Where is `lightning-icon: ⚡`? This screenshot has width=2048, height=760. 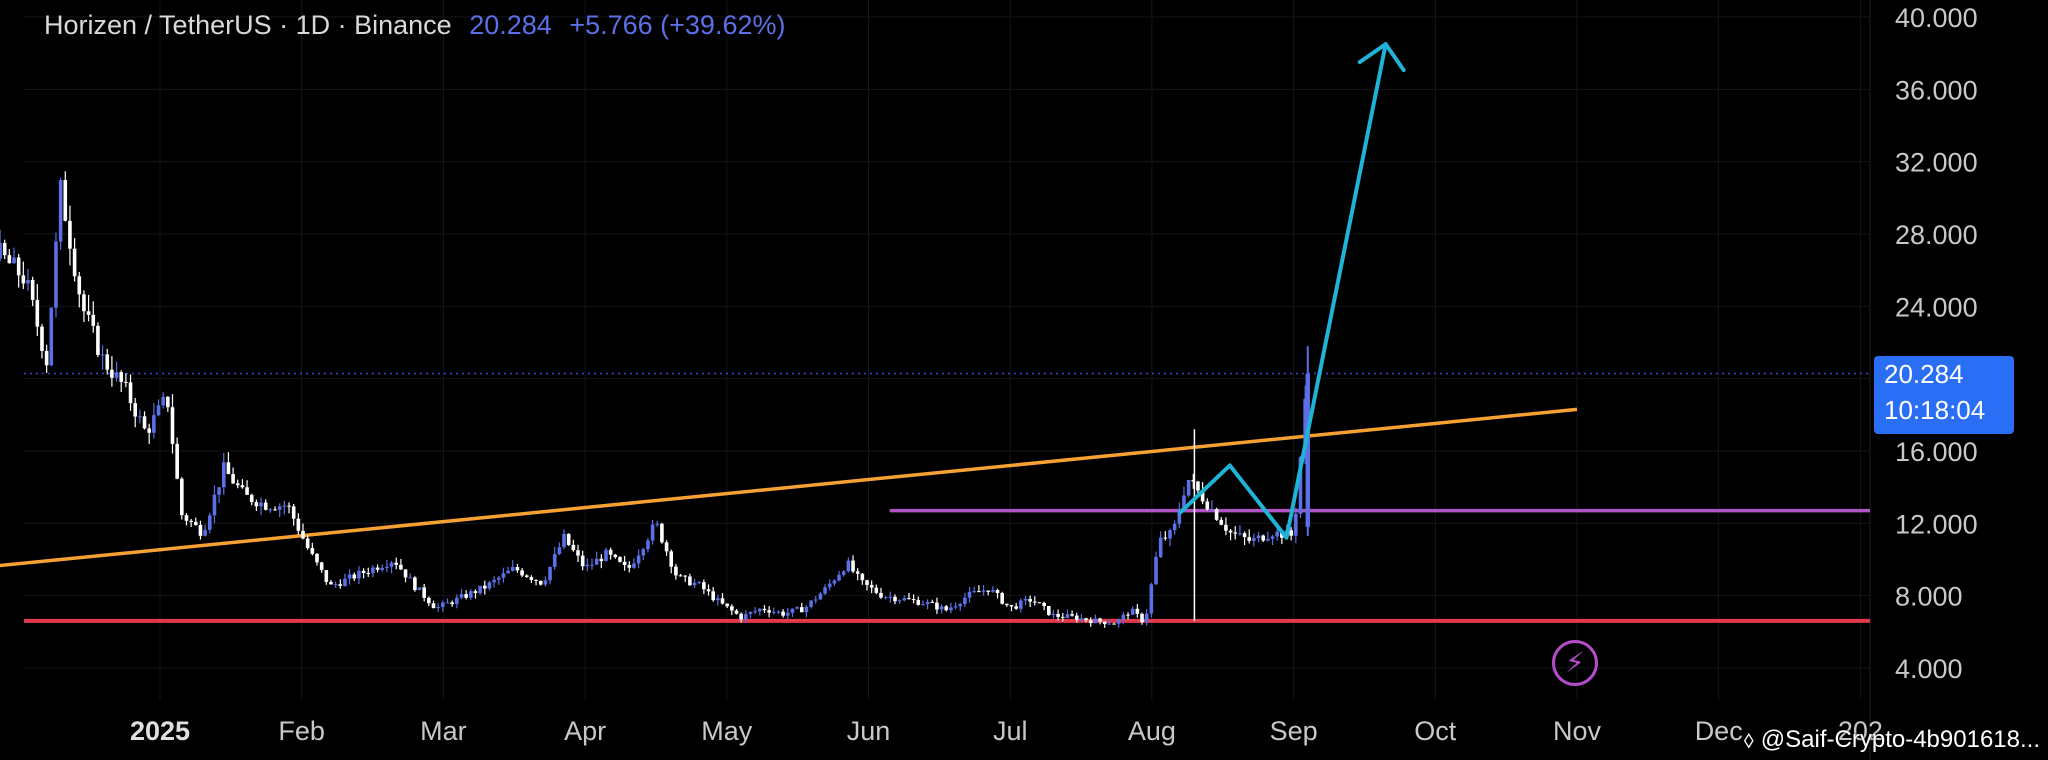 lightning-icon: ⚡ is located at coordinates (1575, 663).